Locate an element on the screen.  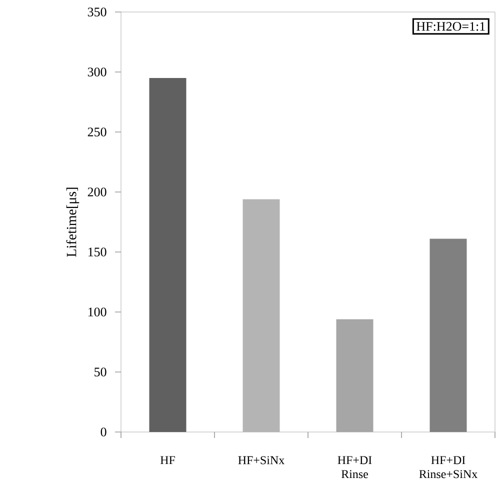
y-axis-title: Lifetime[μs] is located at coordinates (73, 222).